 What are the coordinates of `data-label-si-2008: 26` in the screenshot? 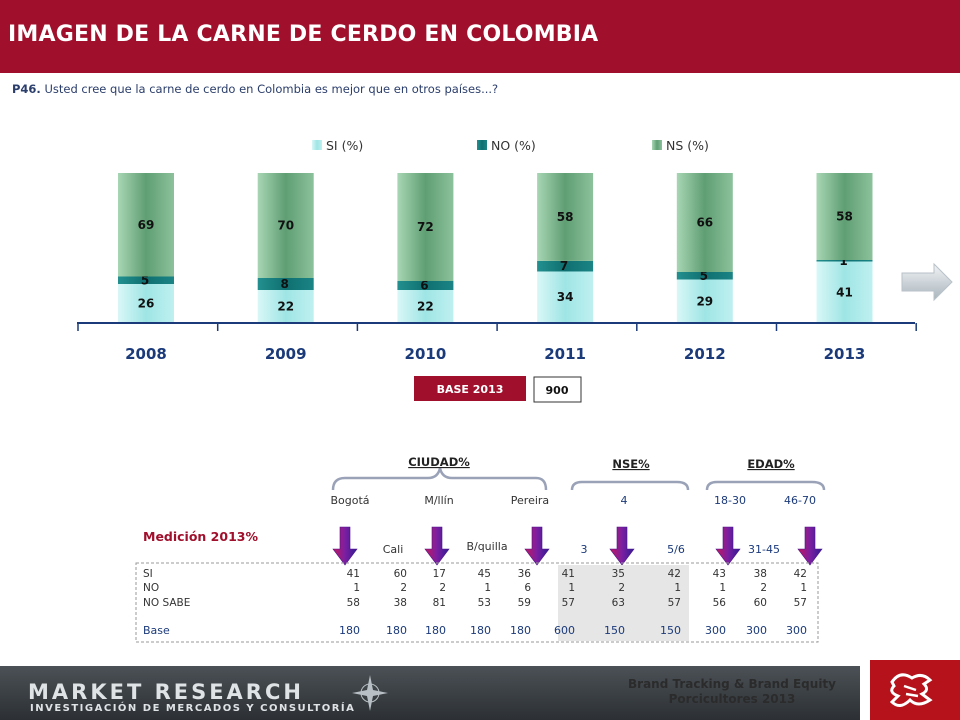 It's located at (146, 304).